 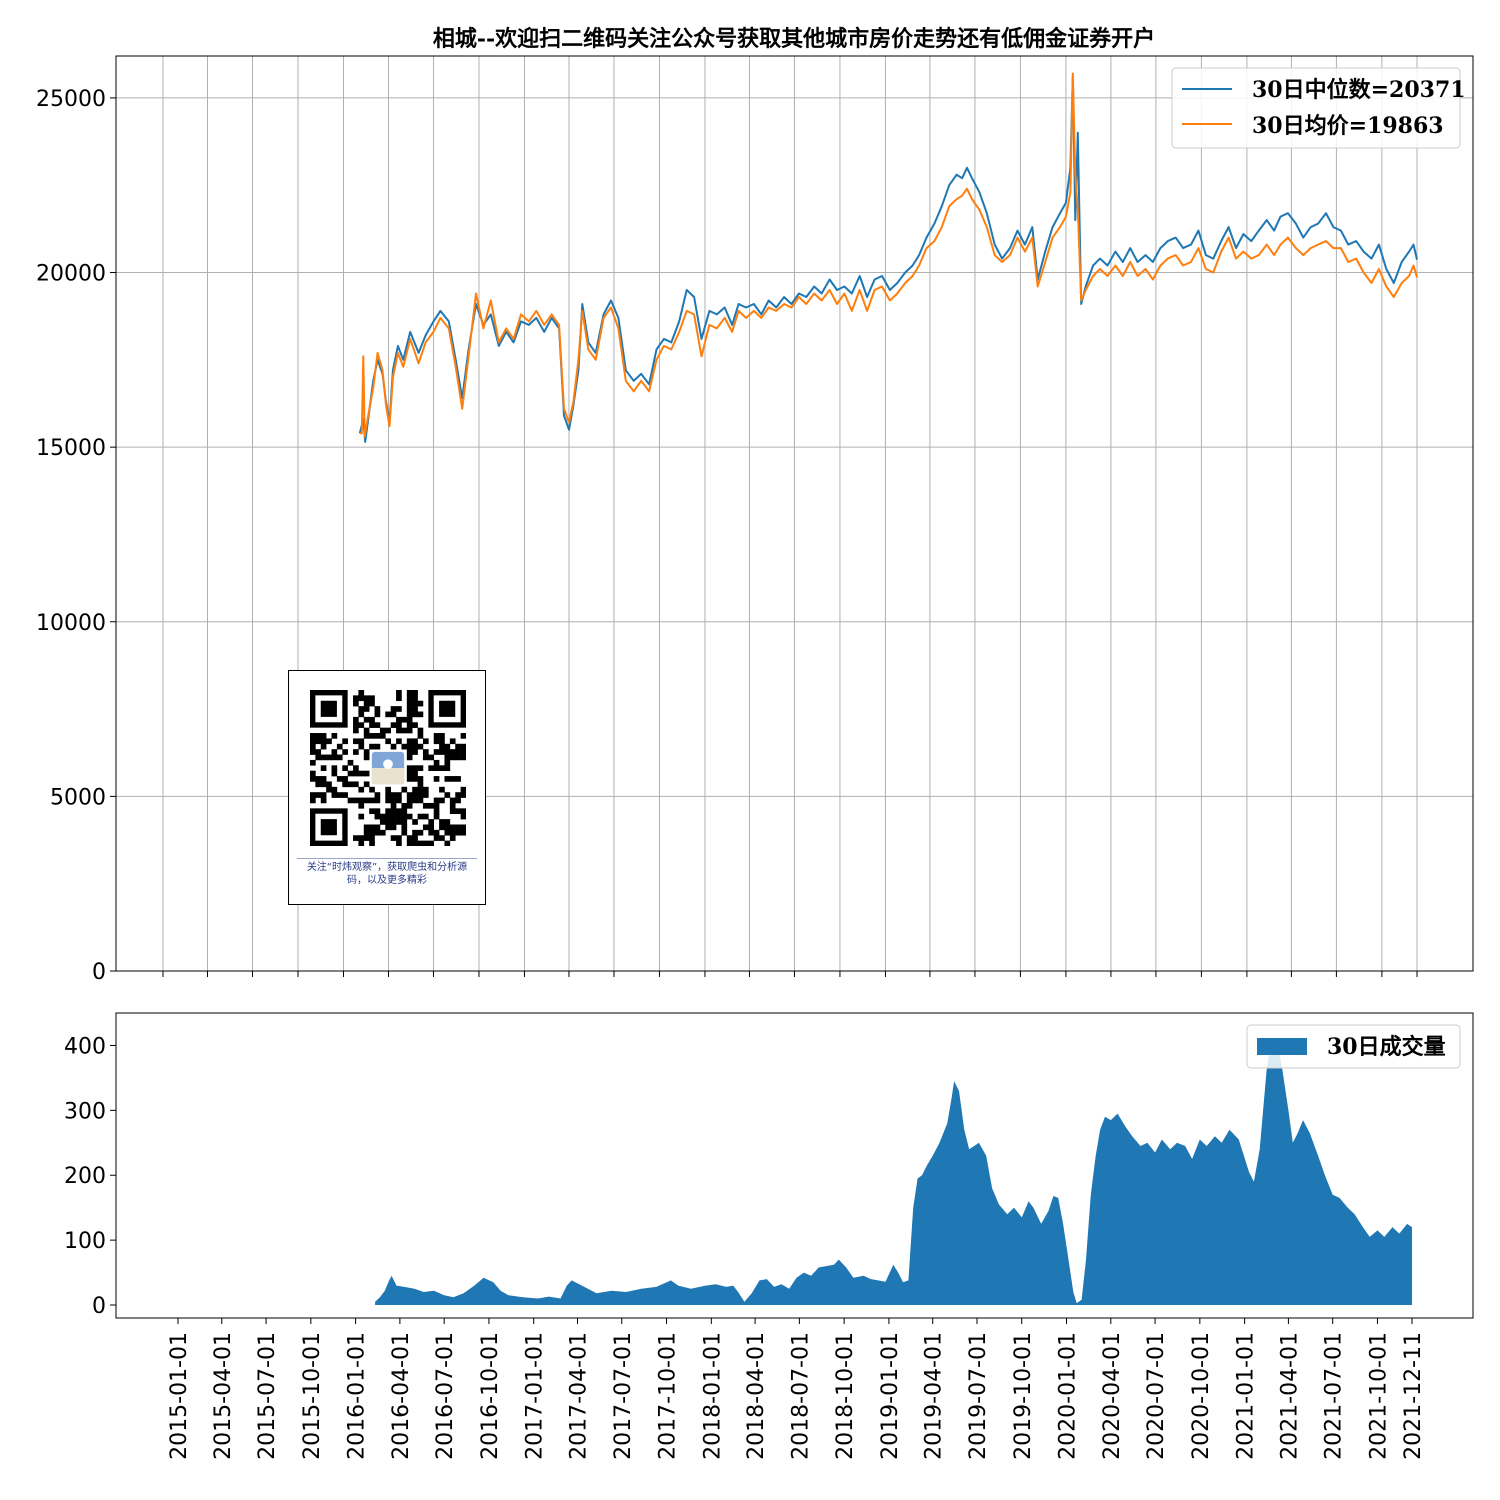 What do you see at coordinates (445, 1396) in the screenshot?
I see `volume-x-tick-label: 2016-07-01` at bounding box center [445, 1396].